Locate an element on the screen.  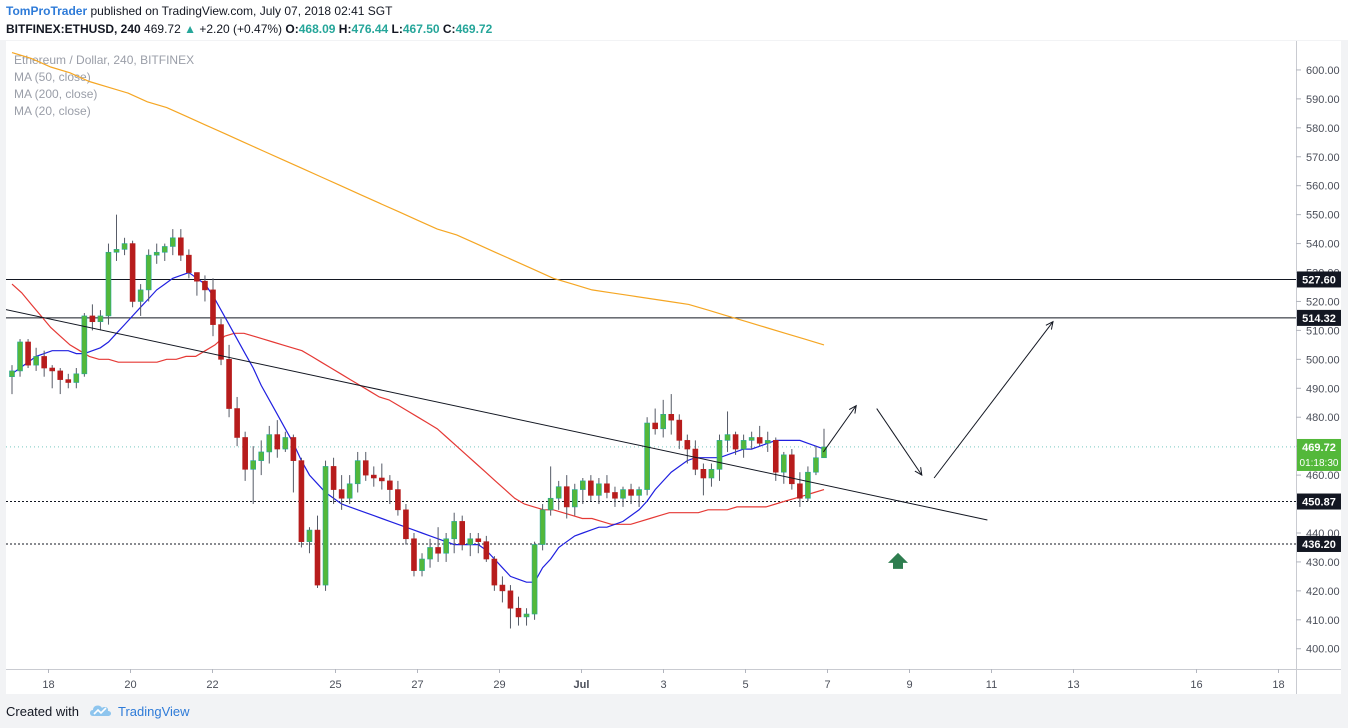
price-level-label: 436.20 is located at coordinates (1319, 545).